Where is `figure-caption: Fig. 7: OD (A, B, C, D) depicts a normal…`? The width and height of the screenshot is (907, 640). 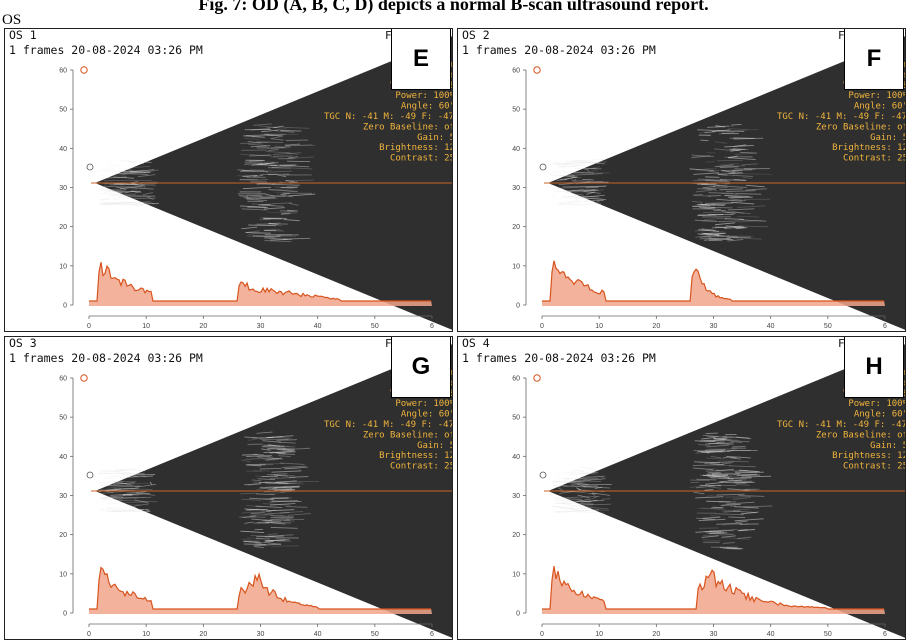
figure-caption: Fig. 7: OD (A, B, C, D) depicts a normal… is located at coordinates (453, 7).